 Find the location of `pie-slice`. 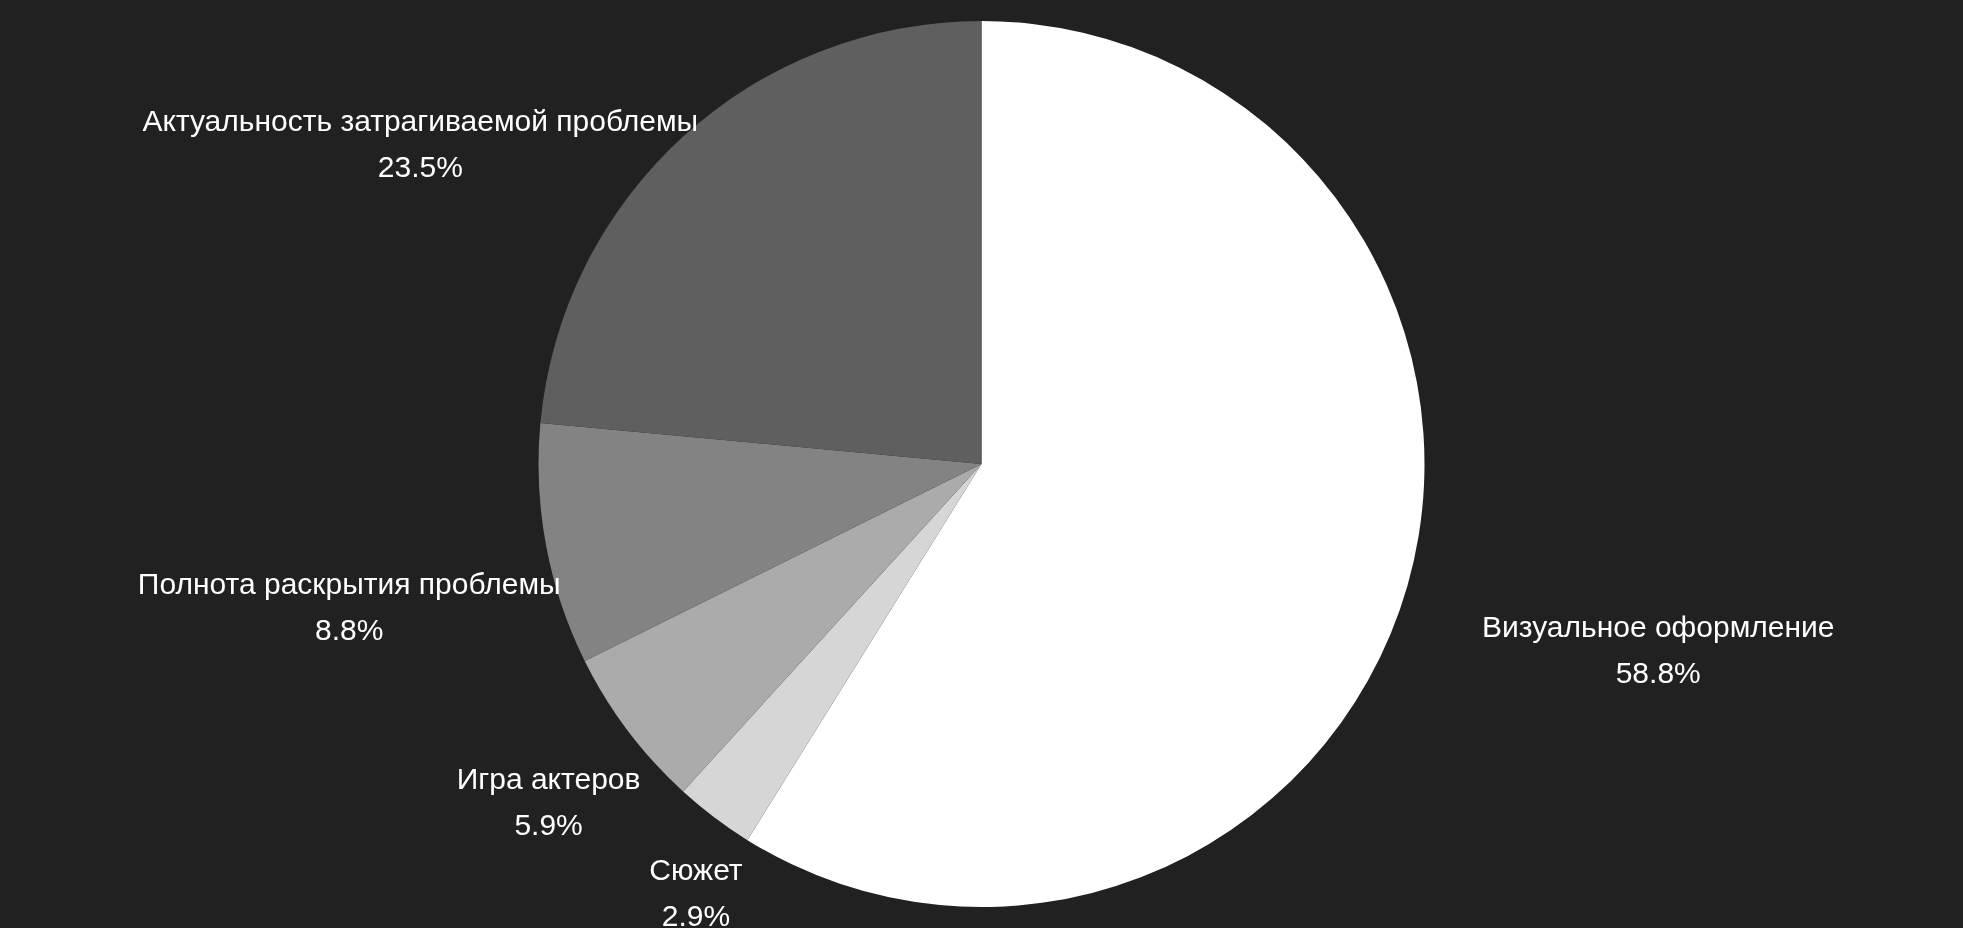

pie-slice is located at coordinates (832, 652).